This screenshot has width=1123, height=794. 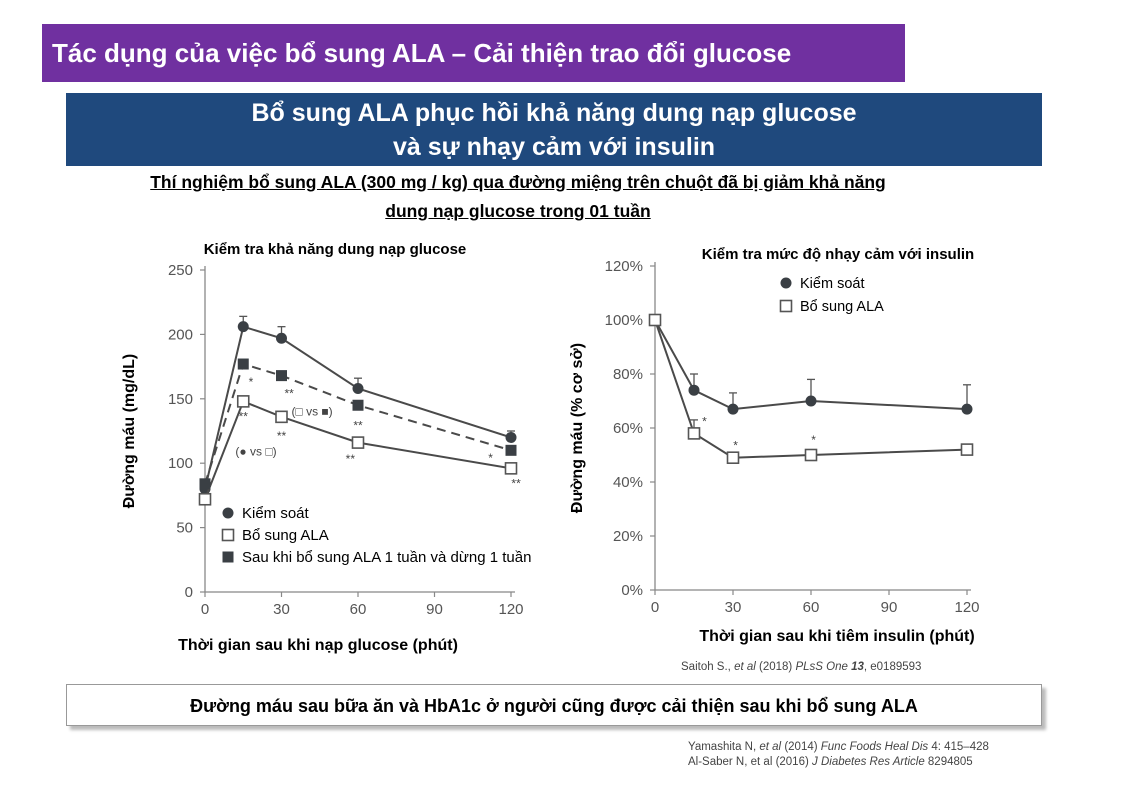 I want to click on y-tick-label: 0, so click(x=189, y=592).